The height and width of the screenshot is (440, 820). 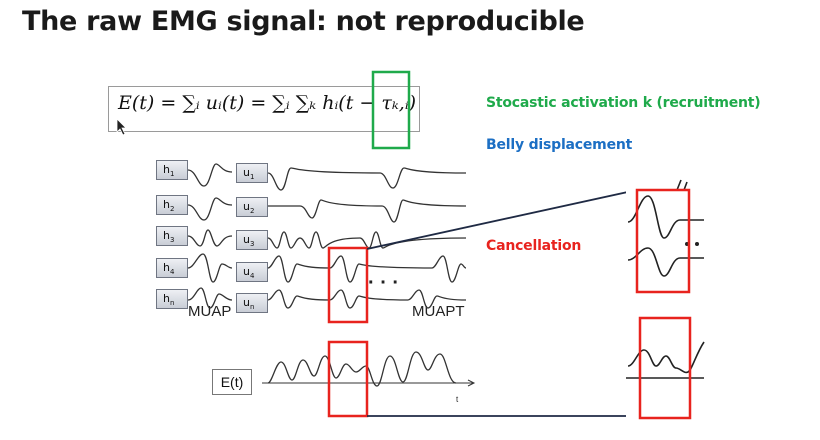 What do you see at coordinates (252, 272) in the screenshot?
I see `u4-tag: u4` at bounding box center [252, 272].